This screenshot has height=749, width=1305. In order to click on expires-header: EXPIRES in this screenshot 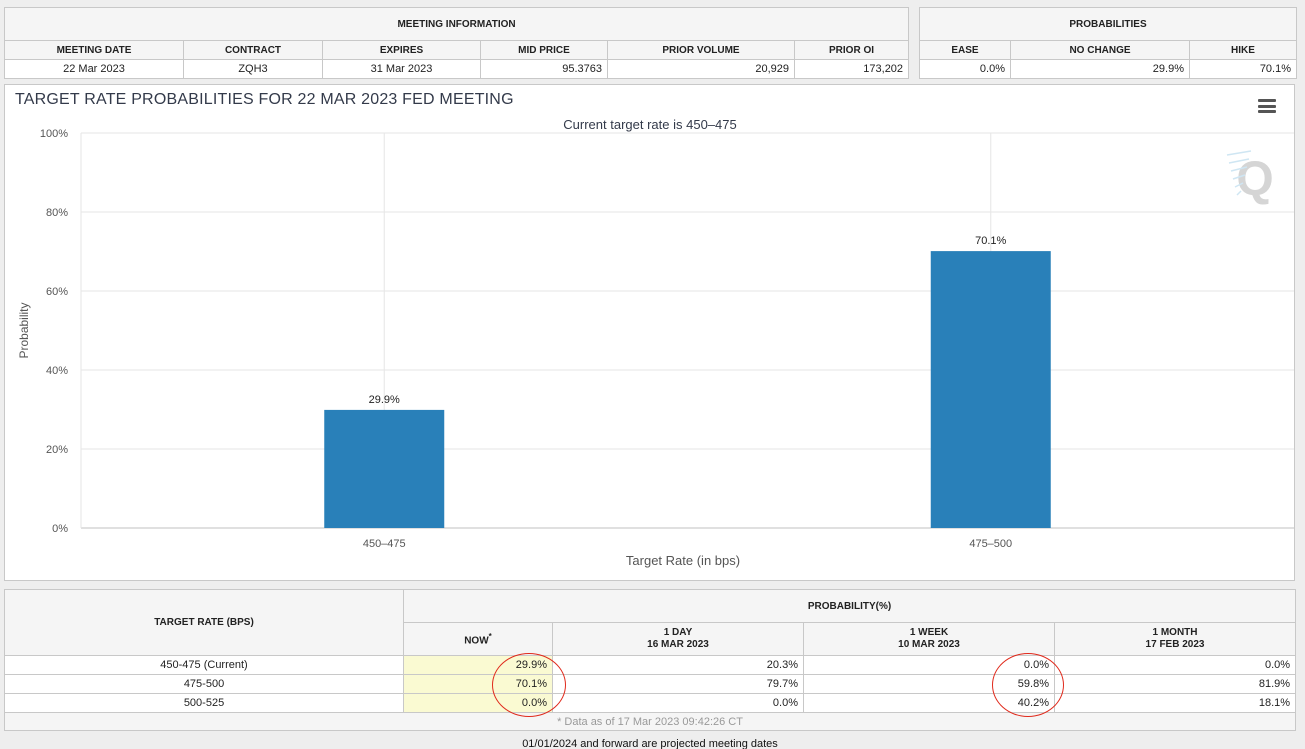, I will do `click(401, 50)`.